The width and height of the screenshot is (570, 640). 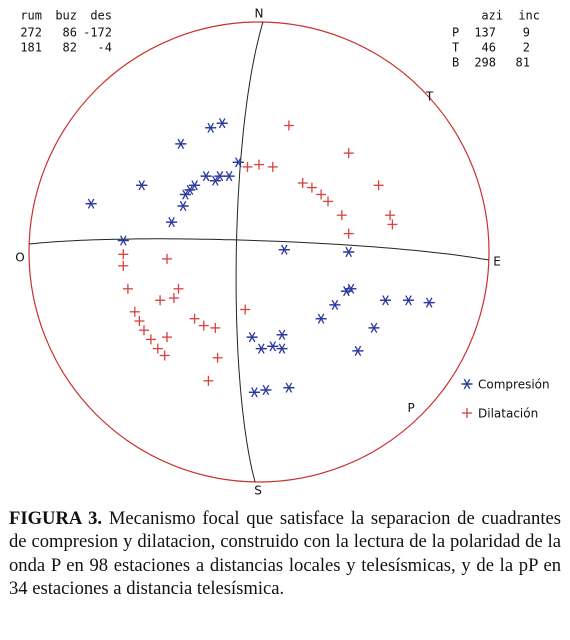 I want to click on table-cell: 81, so click(x=523, y=63).